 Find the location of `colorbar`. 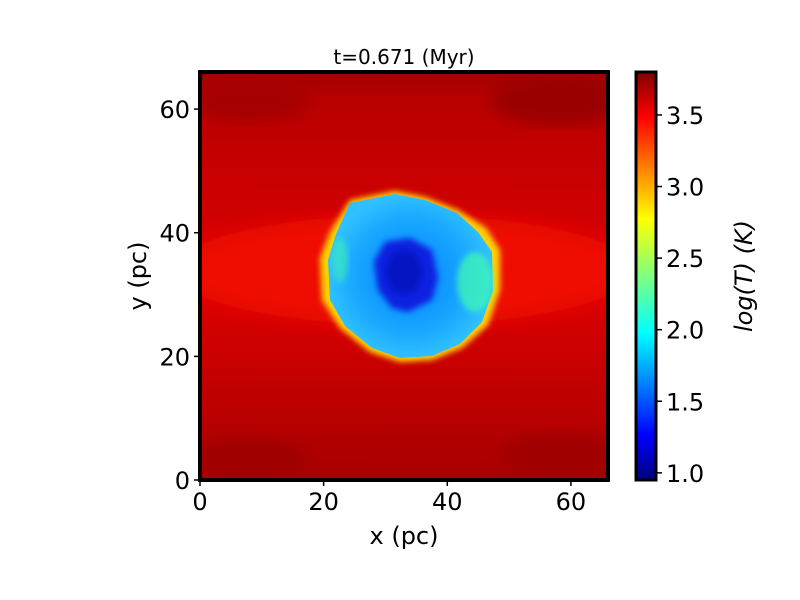

colorbar is located at coordinates (646, 276).